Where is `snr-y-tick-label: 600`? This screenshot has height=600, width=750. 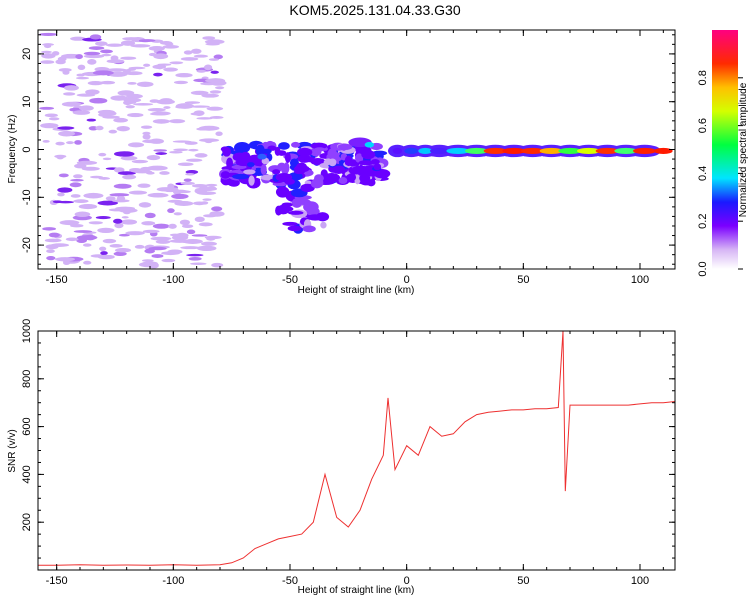
snr-y-tick-label: 600 is located at coordinates (27, 426).